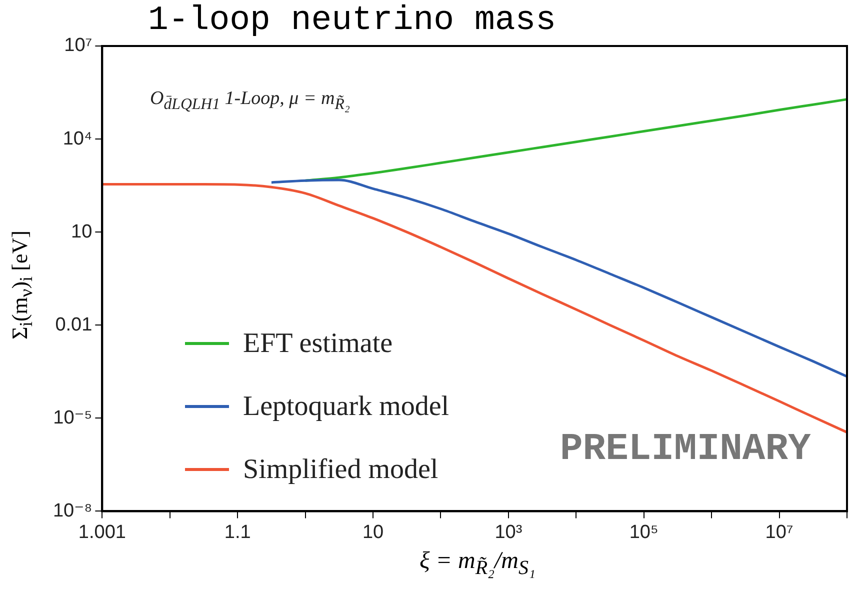  I want to click on x-tick-label: 10⁵, so click(643, 532).